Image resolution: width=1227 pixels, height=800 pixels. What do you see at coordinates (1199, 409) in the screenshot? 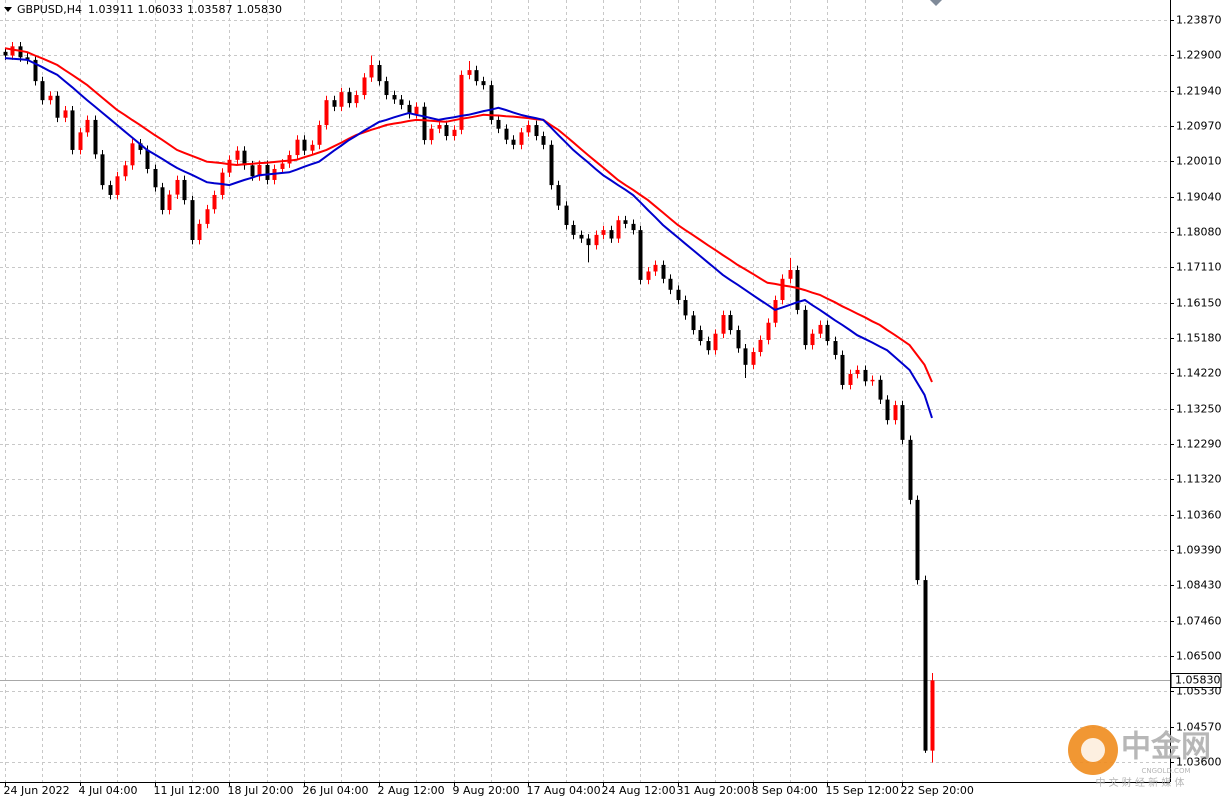
I see `y-tick-label: 1.13250` at bounding box center [1199, 409].